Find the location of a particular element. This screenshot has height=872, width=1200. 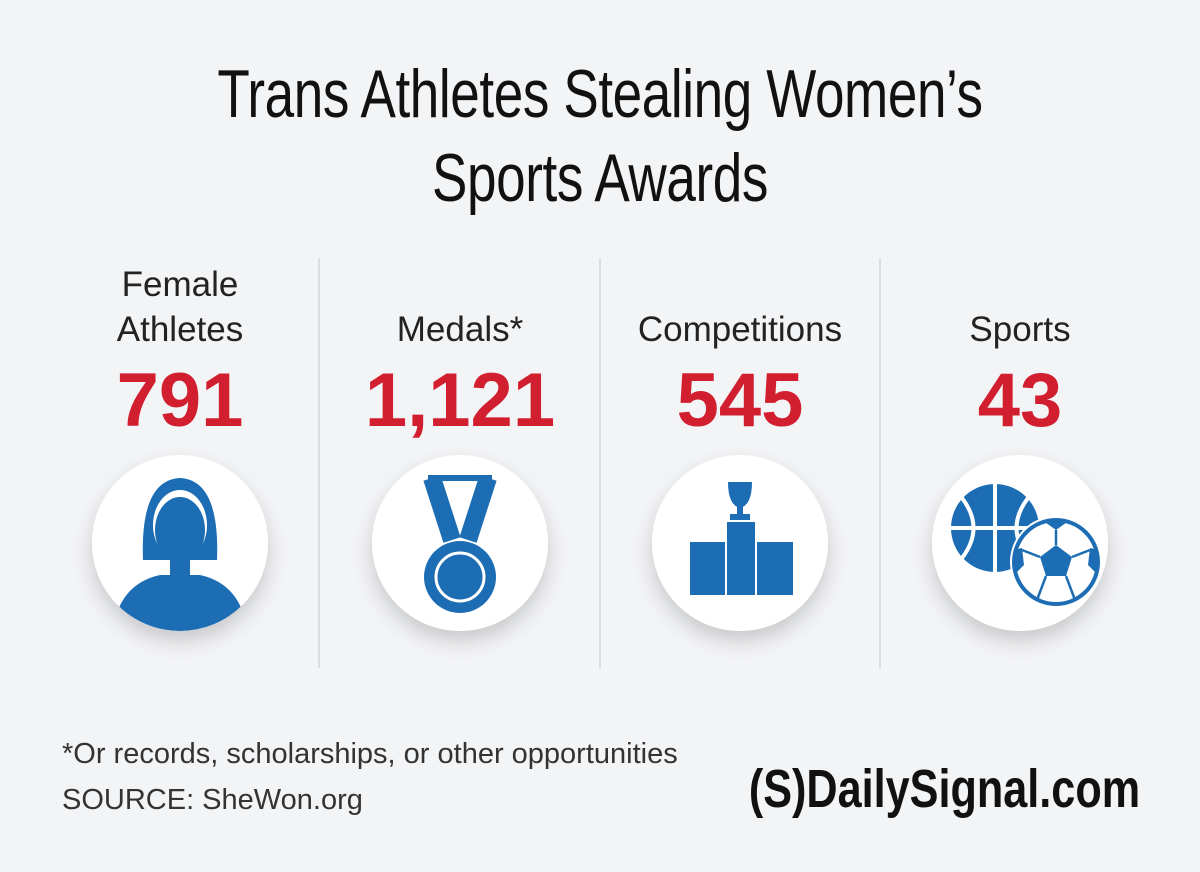

stat-value: 43 is located at coordinates (1020, 400).